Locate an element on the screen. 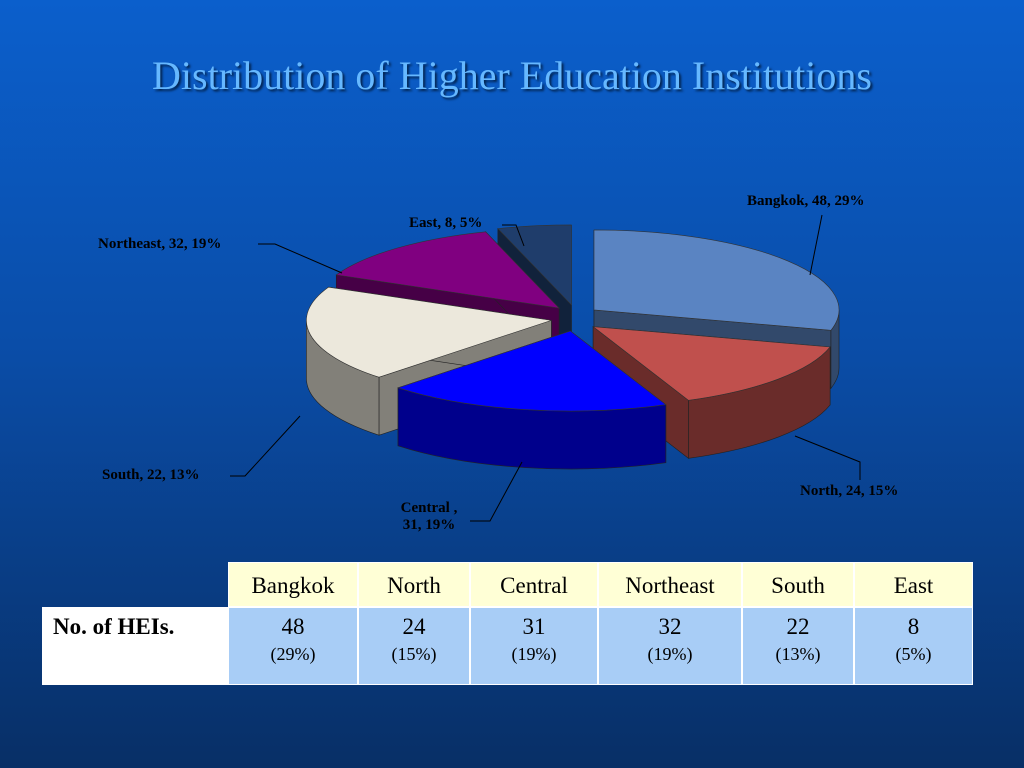 Image resolution: width=1024 pixels, height=768 pixels. data-label: Bangkok, 48, 29% is located at coordinates (806, 201).